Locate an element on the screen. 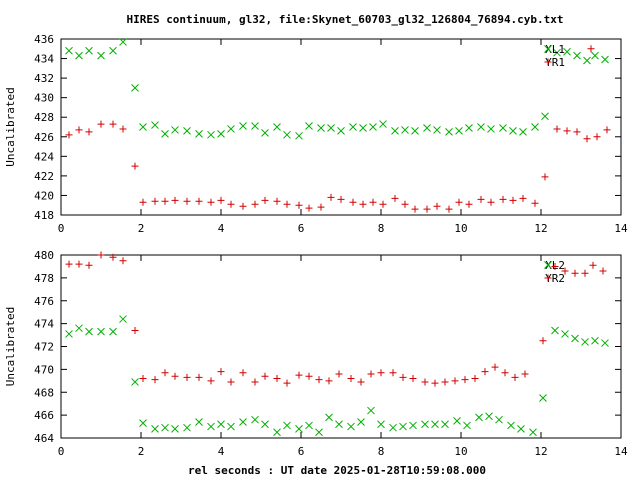 Image resolution: width=640 pixels, height=480 pixels. x-tick-label: 2 is located at coordinates (141, 228).